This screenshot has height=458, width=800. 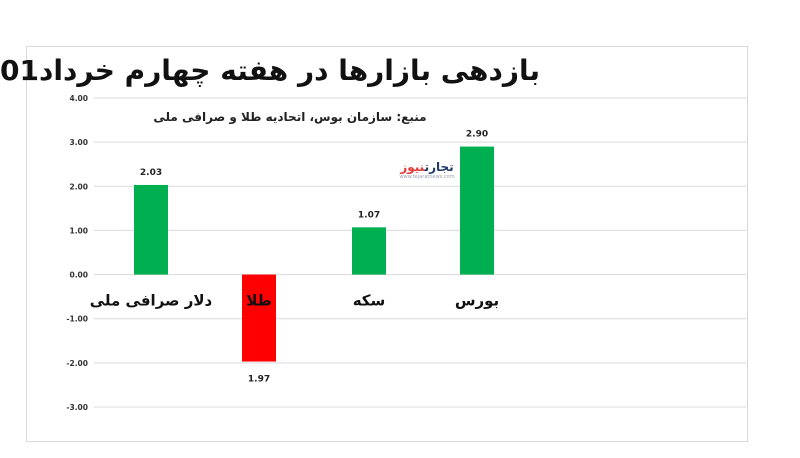 What do you see at coordinates (439, 167) in the screenshot?
I see `watermark-name-part1: تجارت` at bounding box center [439, 167].